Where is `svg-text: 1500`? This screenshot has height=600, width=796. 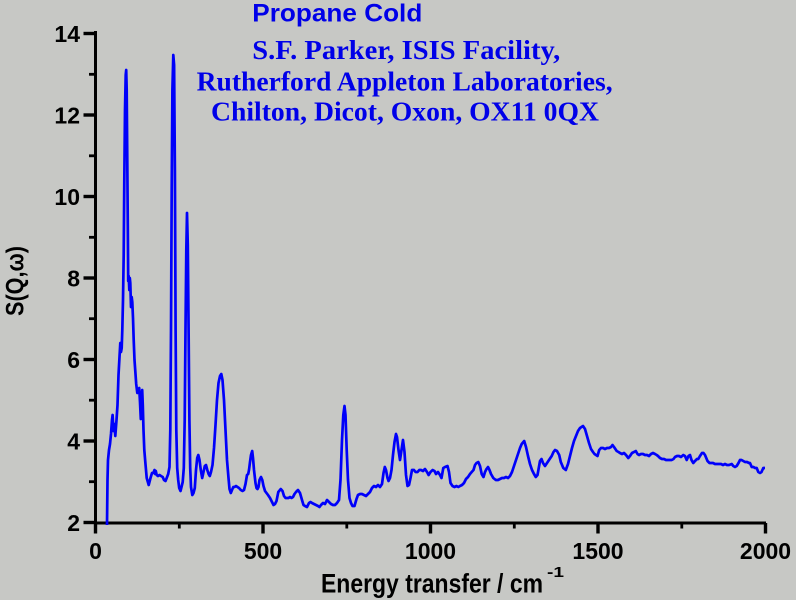
svg-text: 1500 is located at coordinates (597, 551).